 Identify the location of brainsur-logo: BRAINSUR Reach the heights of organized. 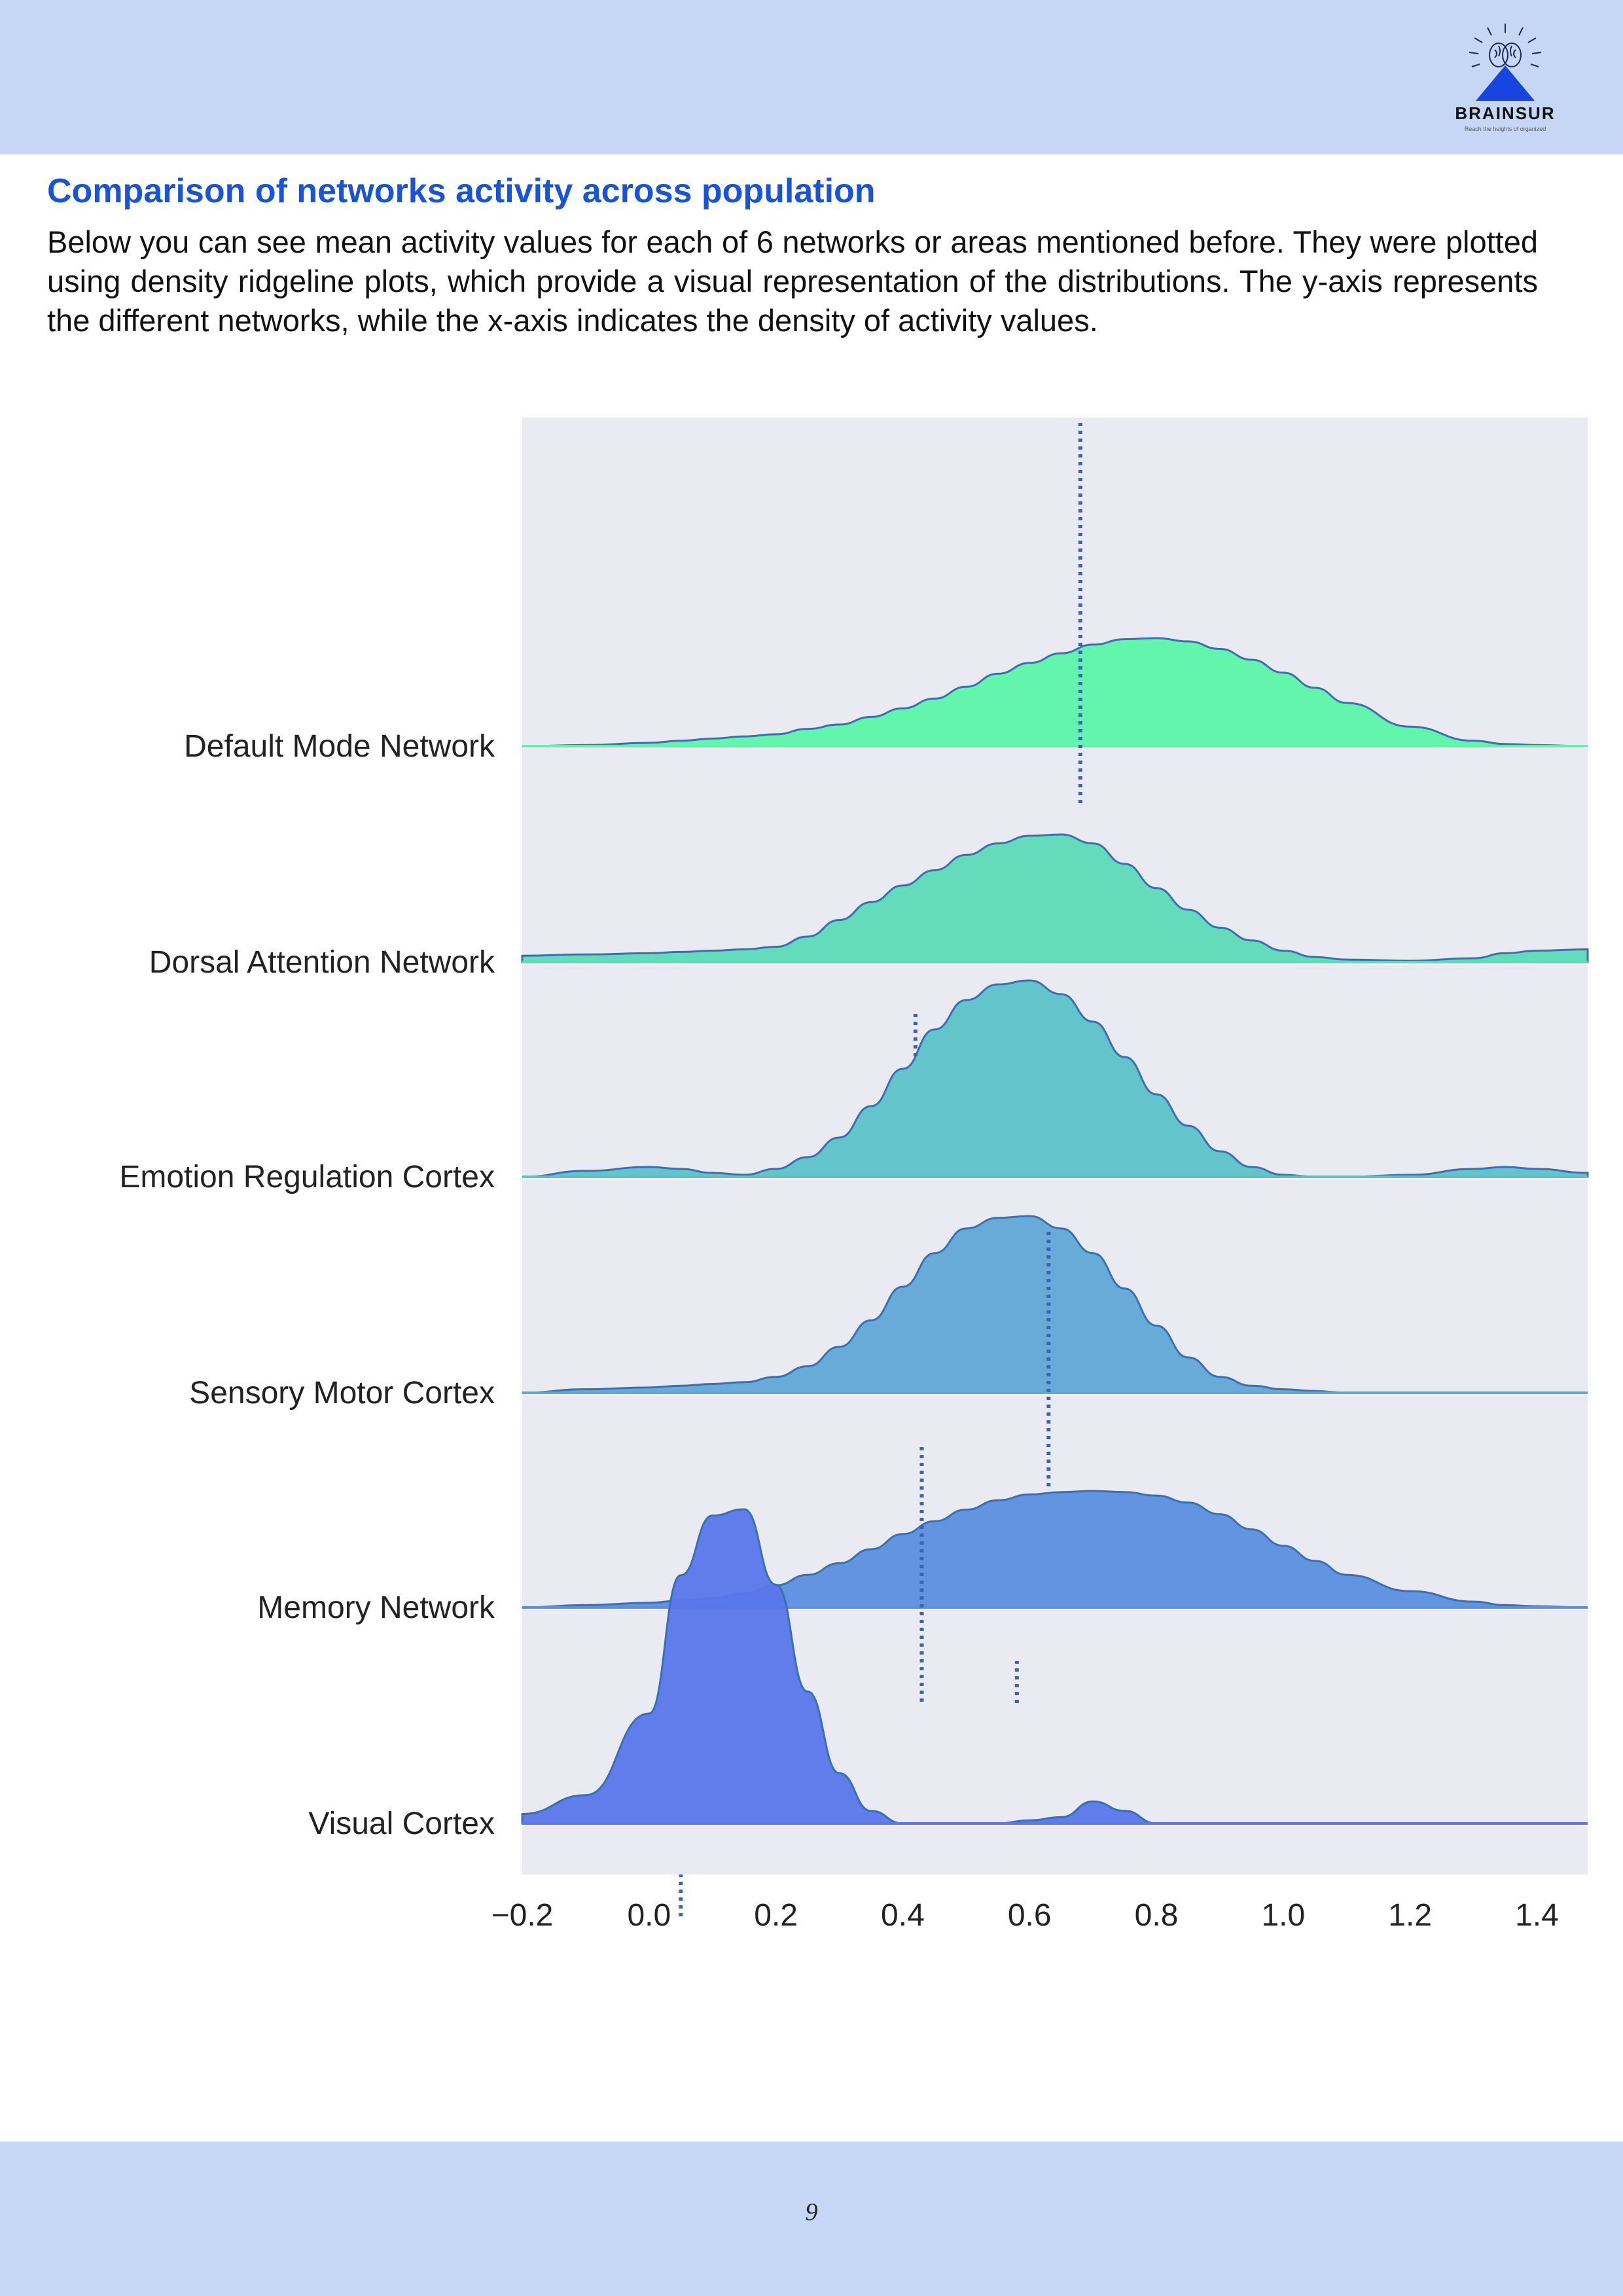
(1505, 82).